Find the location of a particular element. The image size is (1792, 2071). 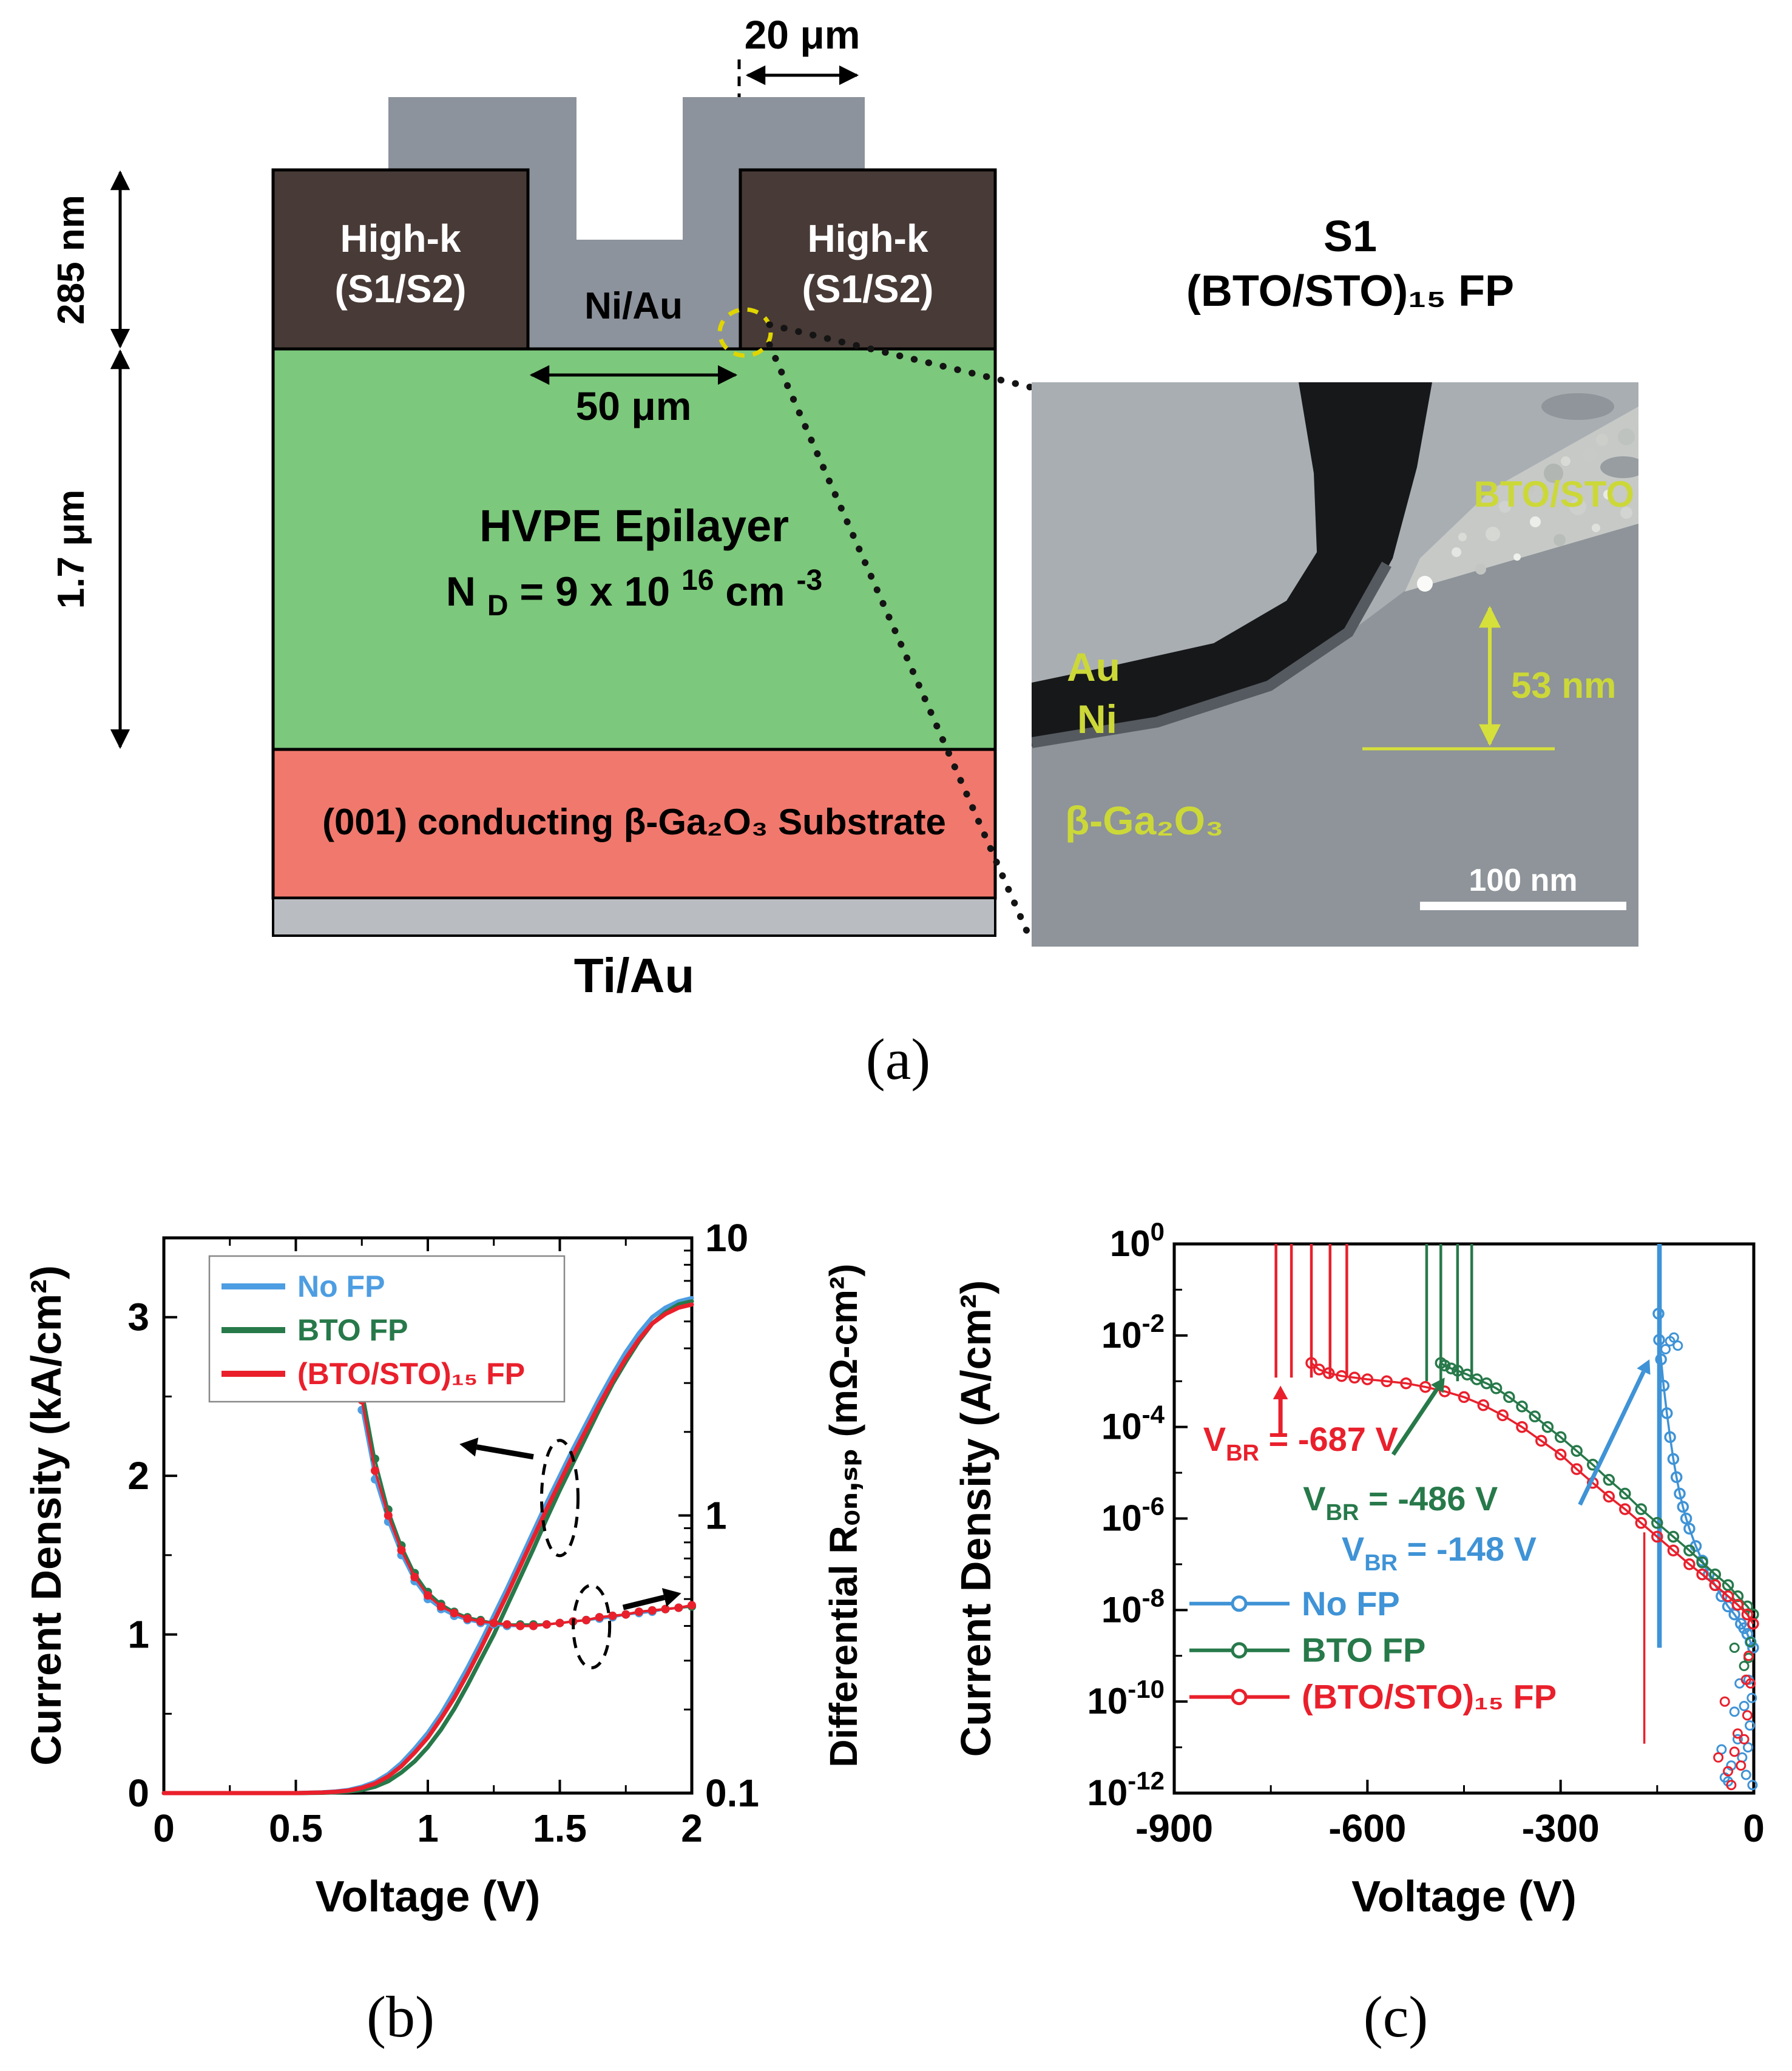

anode-metal-shape is located at coordinates (626, 223).